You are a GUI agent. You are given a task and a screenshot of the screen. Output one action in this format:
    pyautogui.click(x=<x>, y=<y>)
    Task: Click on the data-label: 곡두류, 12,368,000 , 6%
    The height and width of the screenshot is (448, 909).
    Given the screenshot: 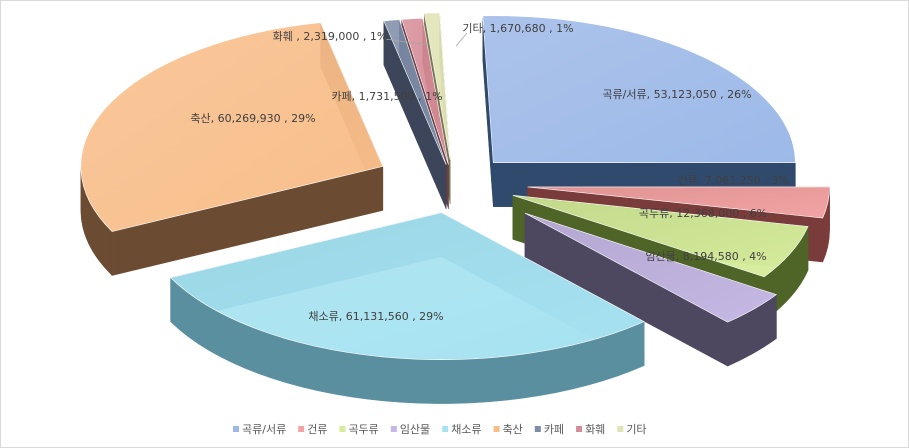 What is the action you would take?
    pyautogui.click(x=703, y=213)
    